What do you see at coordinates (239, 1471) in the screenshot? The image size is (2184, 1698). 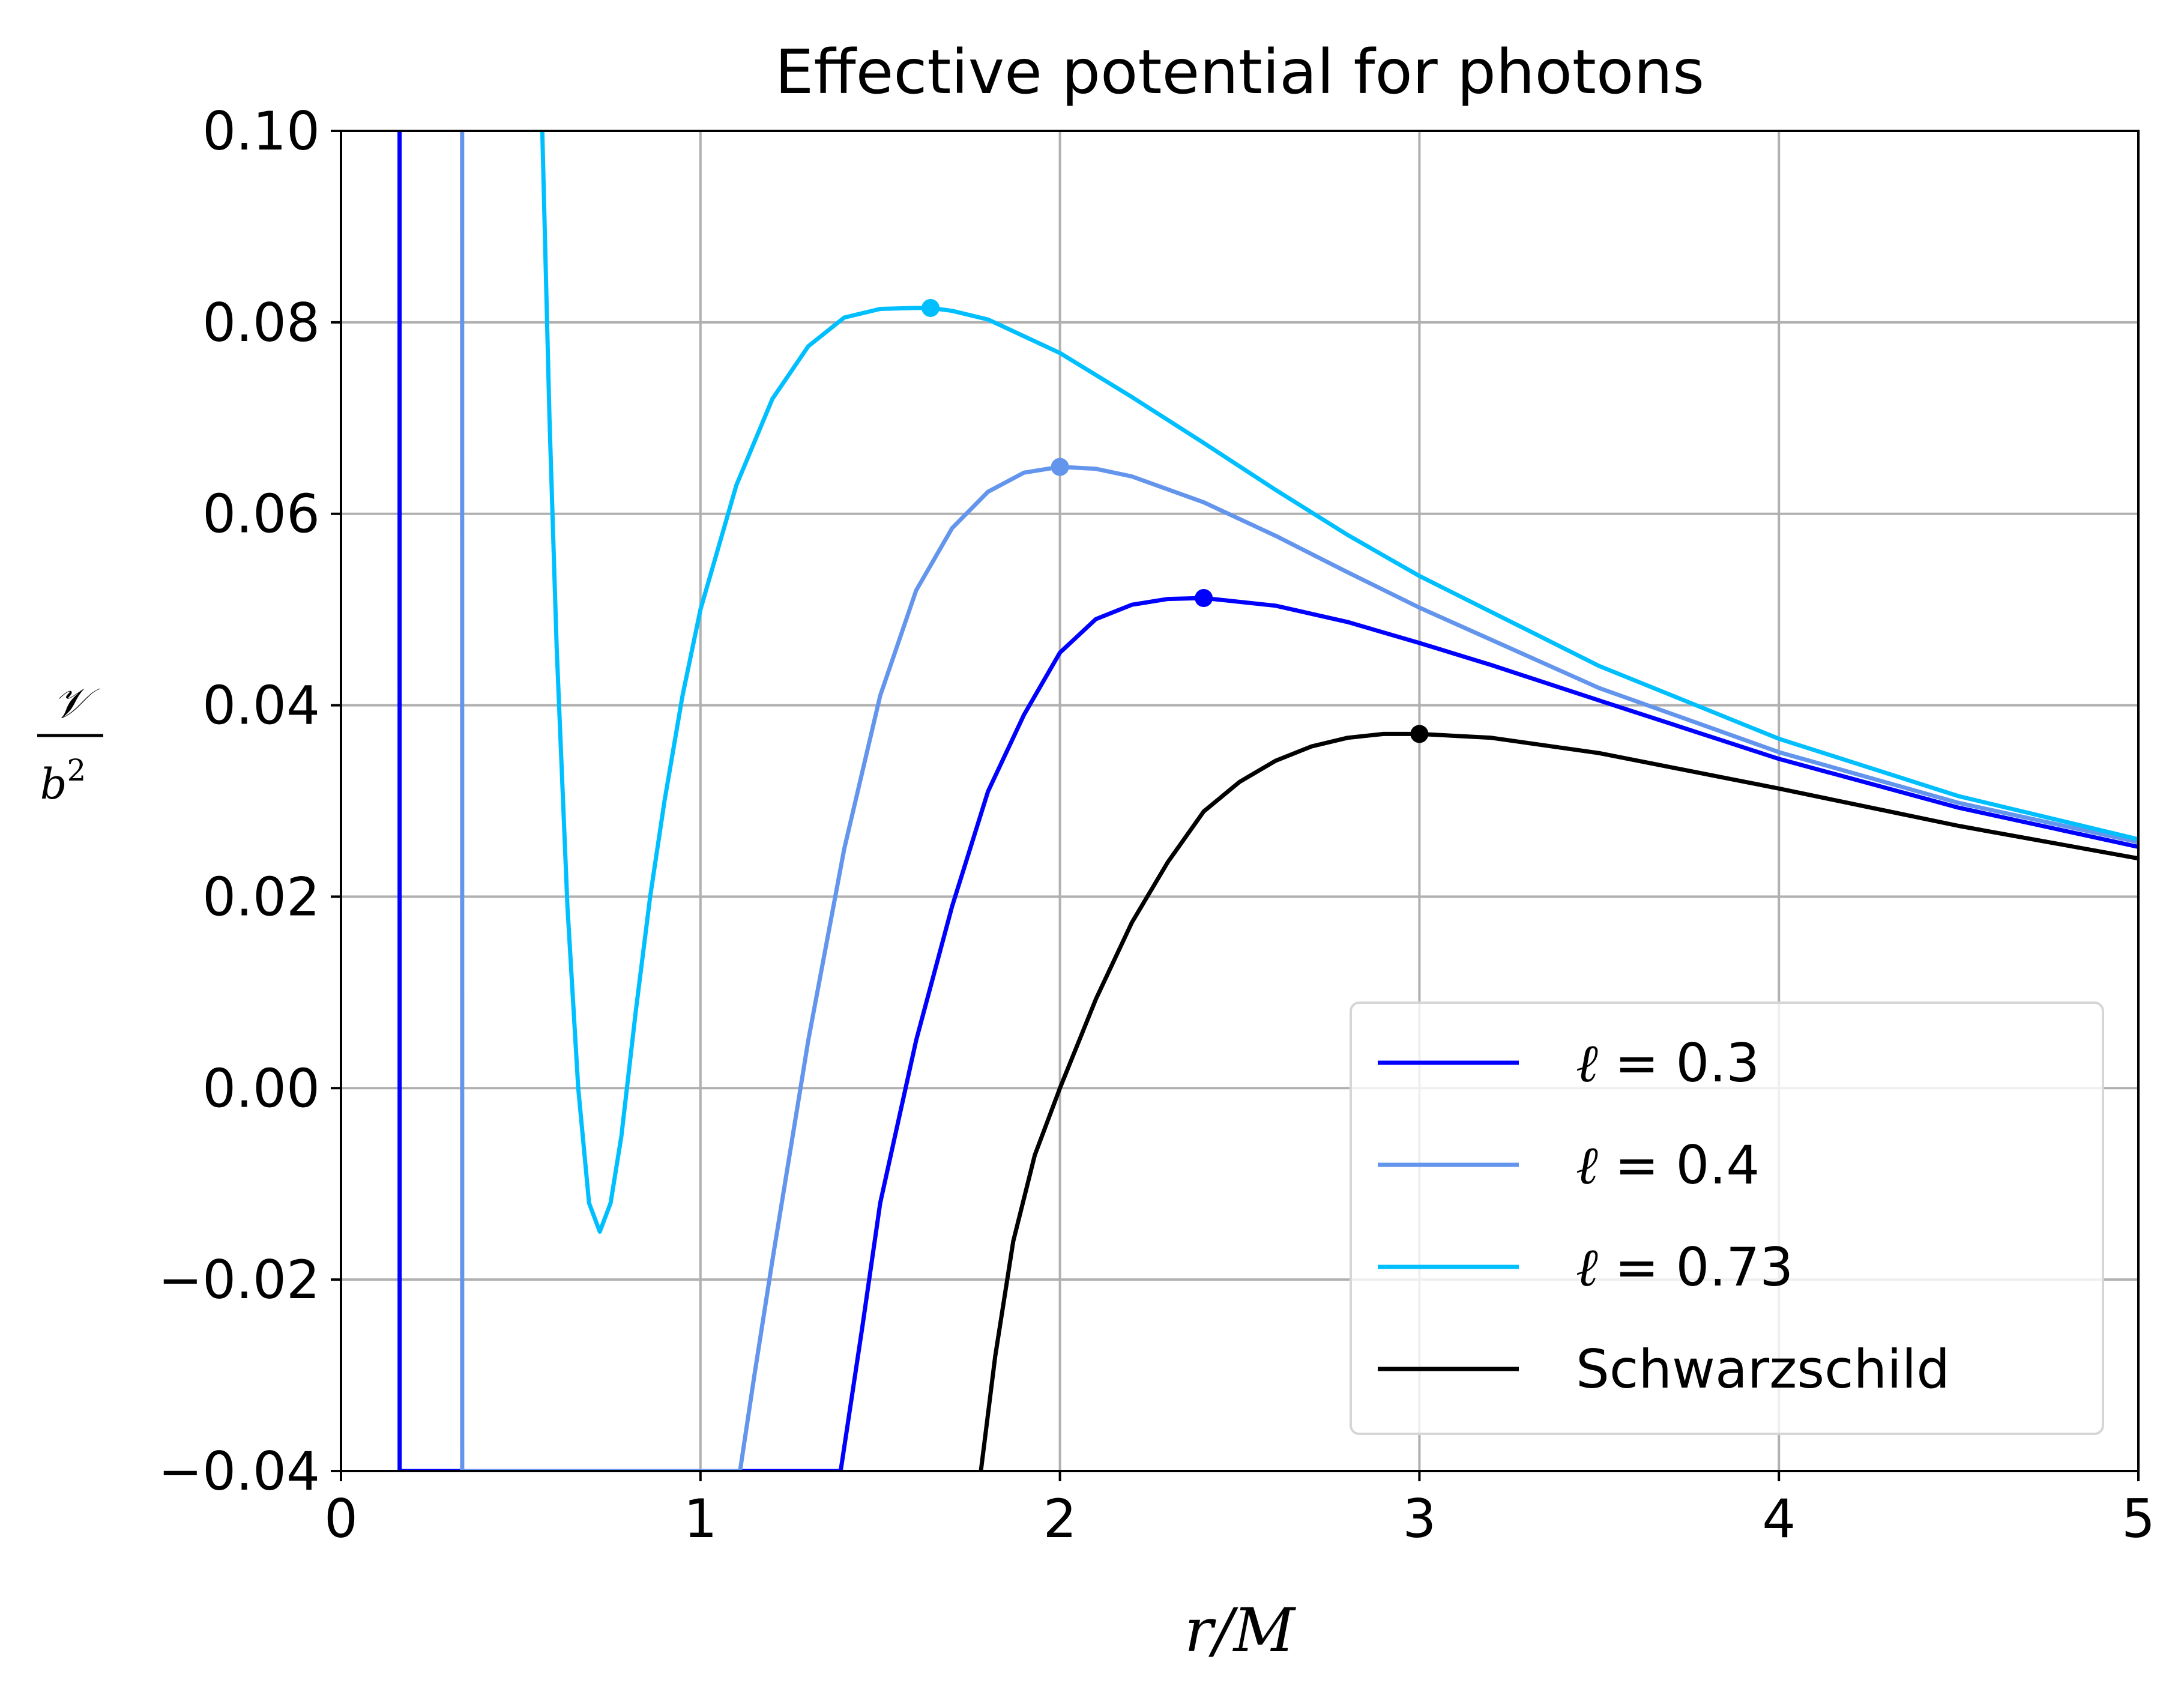 I see `y-tick-label-0: −0.04` at bounding box center [239, 1471].